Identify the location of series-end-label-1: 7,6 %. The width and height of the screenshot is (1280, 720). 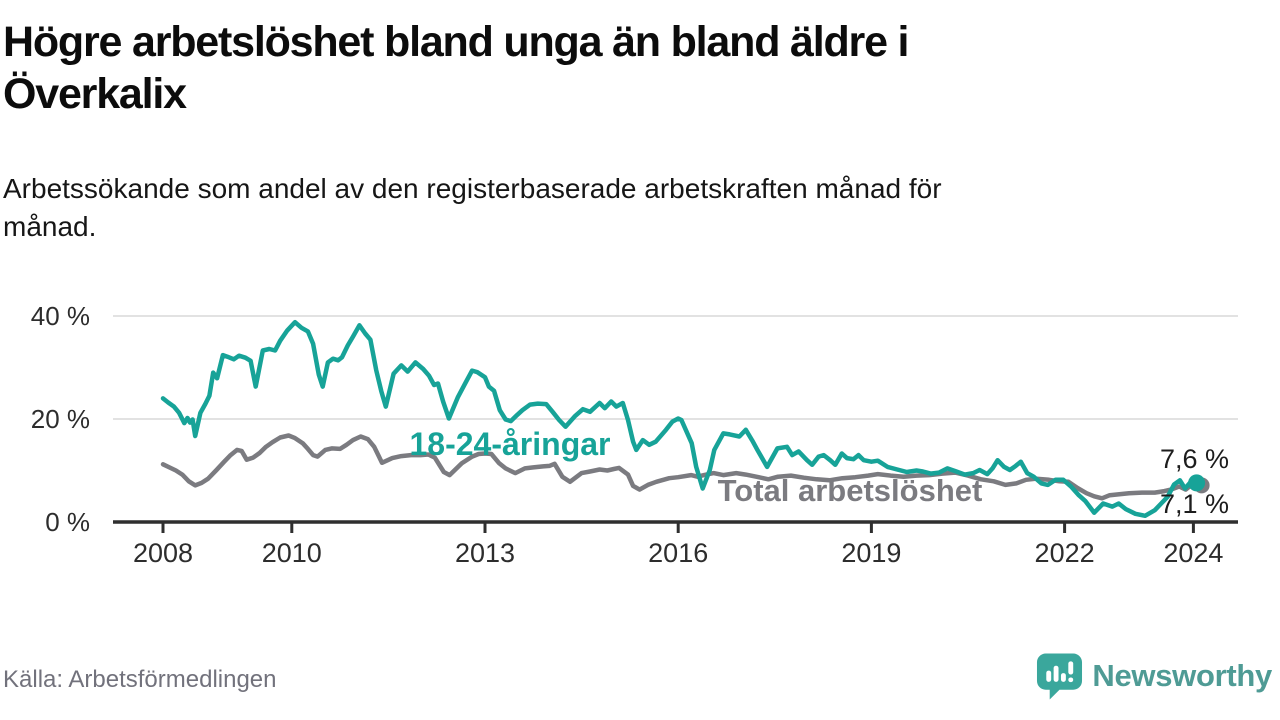
(1194, 459).